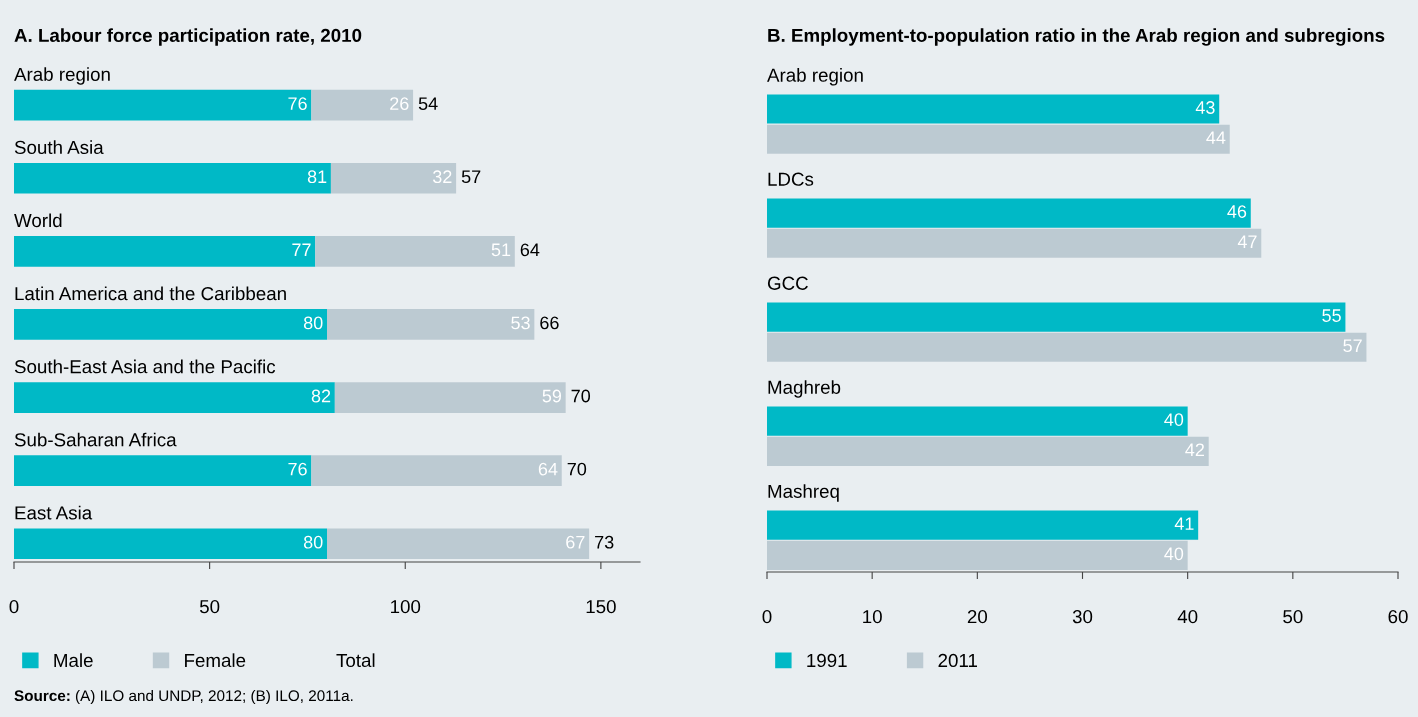 Image resolution: width=1418 pixels, height=717 pixels. What do you see at coordinates (1247, 241) in the screenshot?
I see `data-label: 47` at bounding box center [1247, 241].